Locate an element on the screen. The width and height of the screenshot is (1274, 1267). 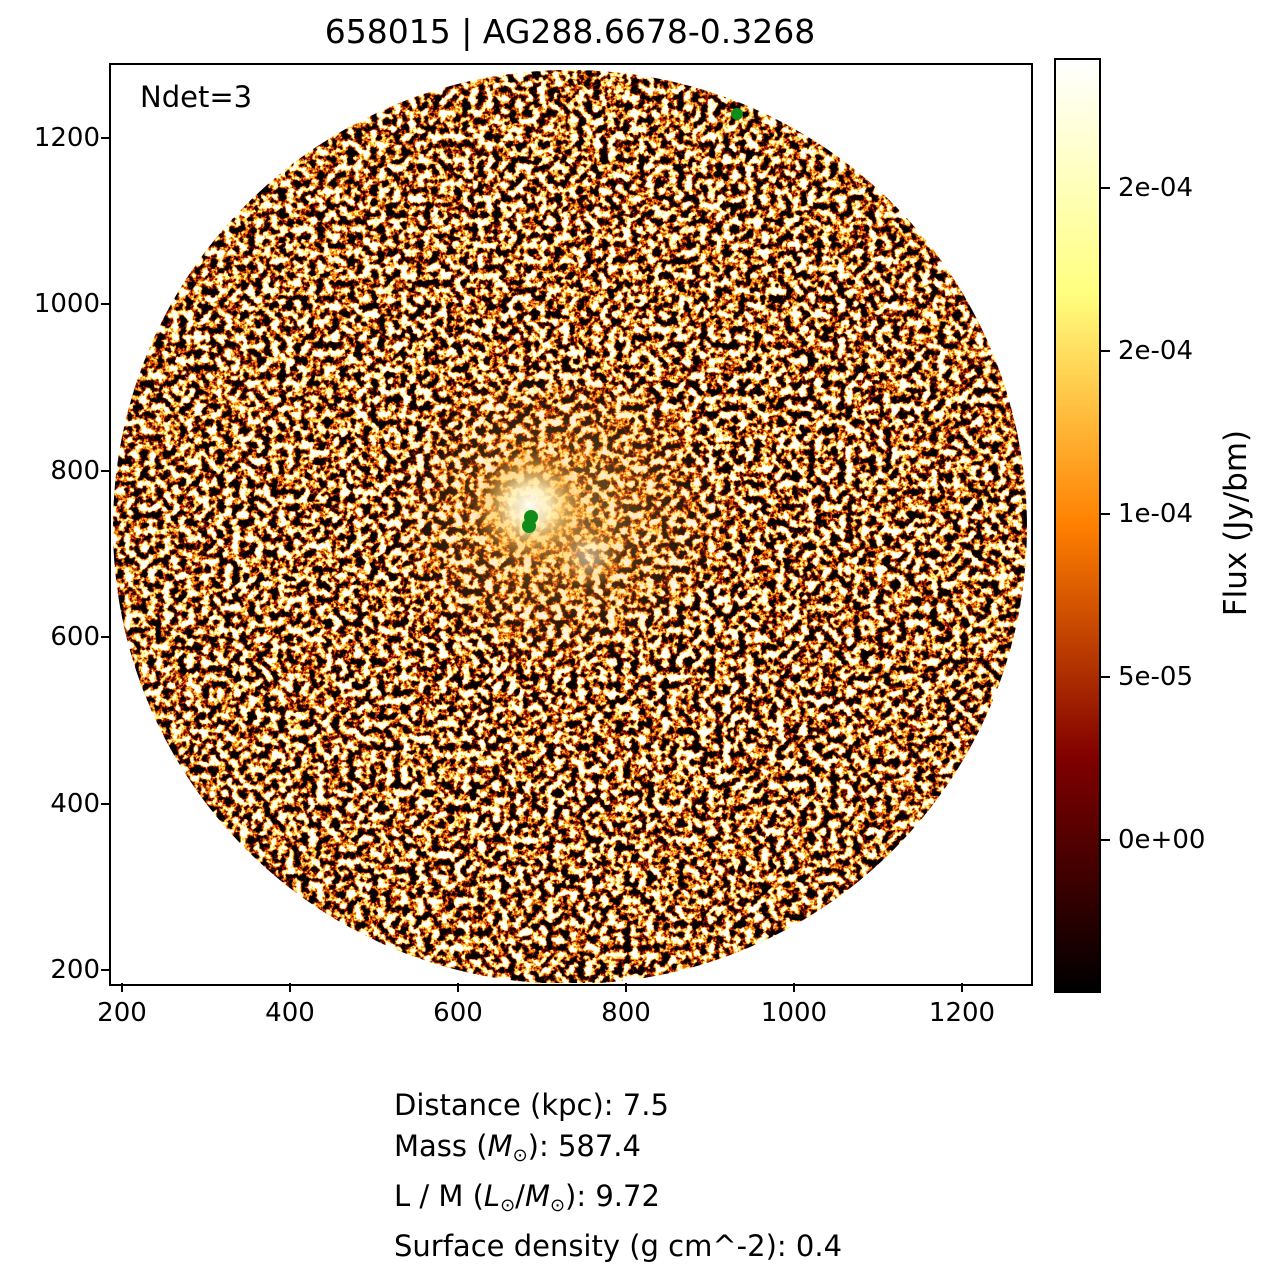
y-axis-tick-label: 200 is located at coordinates (75, 970).